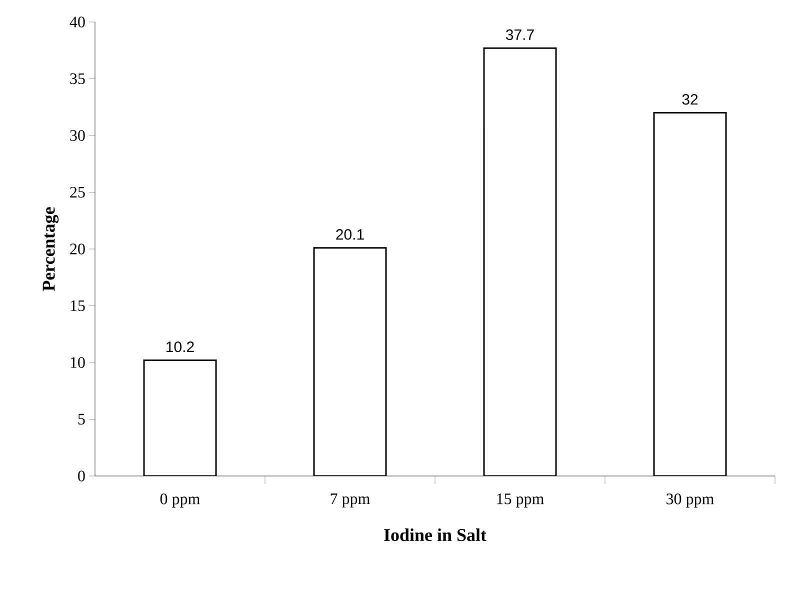  Describe the element at coordinates (435, 535) in the screenshot. I see `x-axis-title: Iodine in Salt` at that location.